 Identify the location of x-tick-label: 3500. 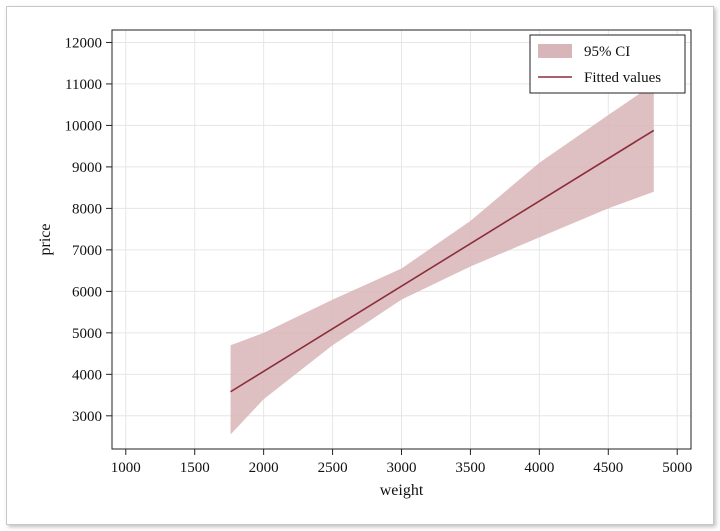
(470, 468).